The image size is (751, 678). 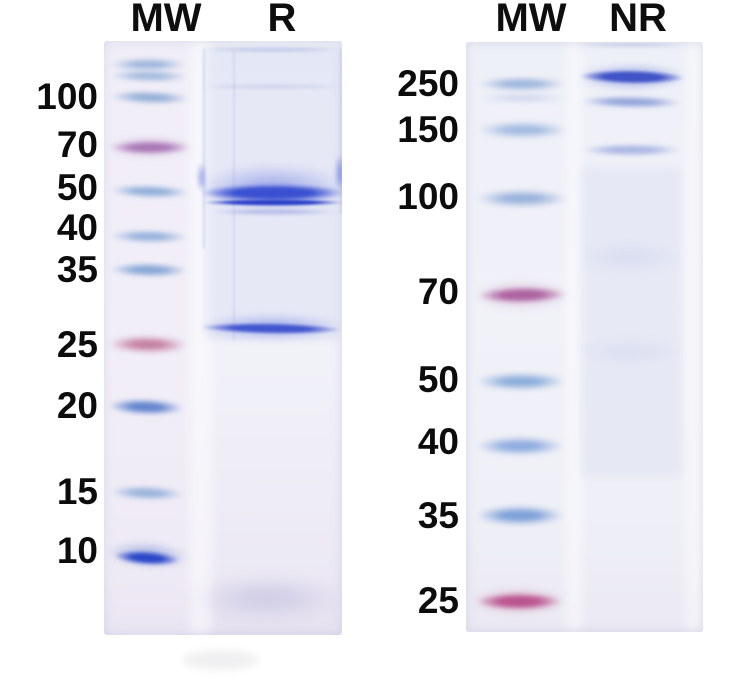 I want to click on marker-band-25-halo, so click(x=519, y=601).